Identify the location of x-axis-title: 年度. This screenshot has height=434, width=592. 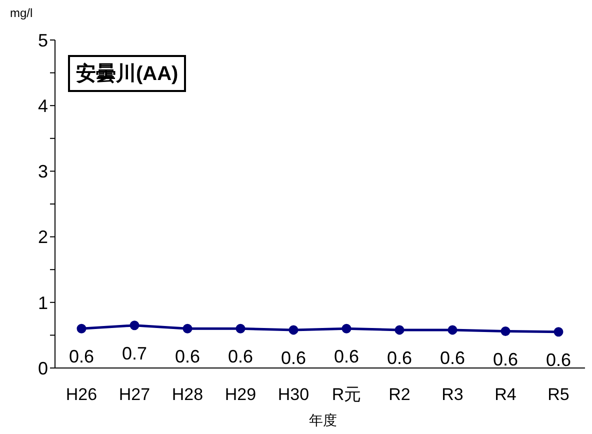
(323, 421).